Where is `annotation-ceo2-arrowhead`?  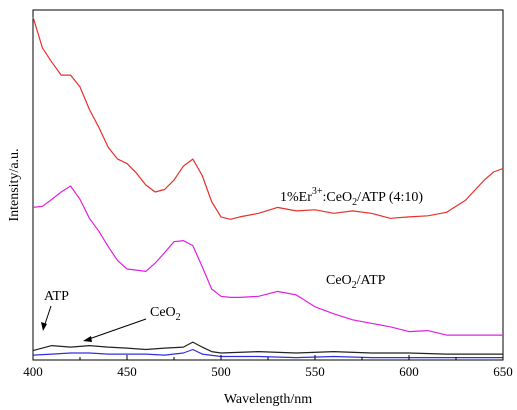 annotation-ceo2-arrowhead is located at coordinates (87, 339).